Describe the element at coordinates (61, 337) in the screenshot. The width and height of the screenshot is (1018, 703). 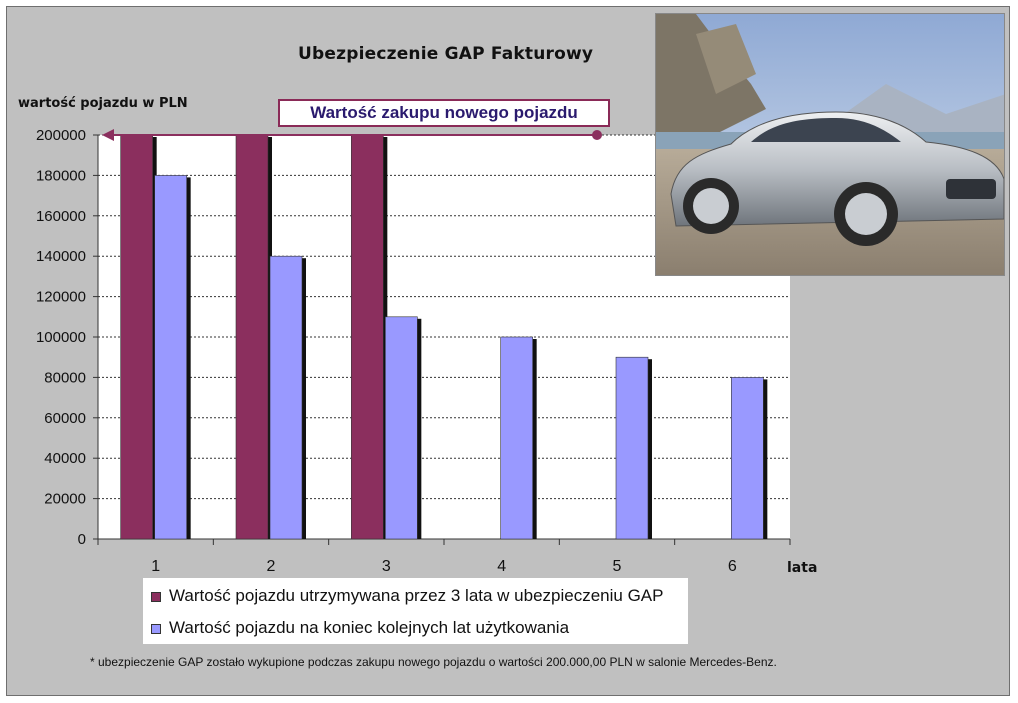
I see `y-tick-label: 100000` at that location.